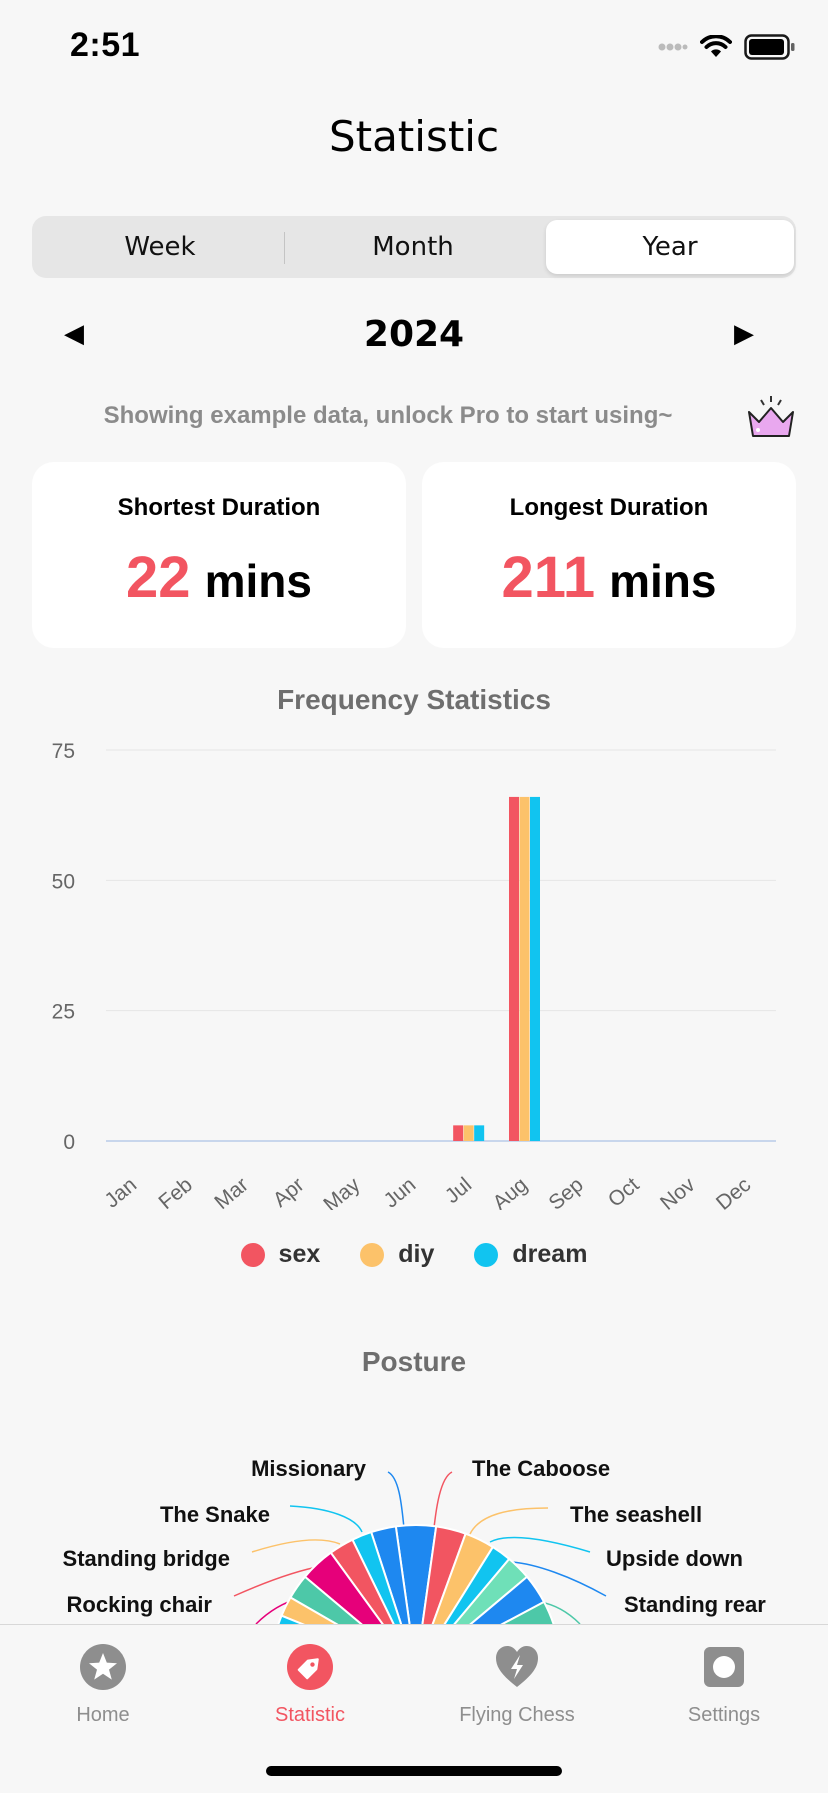 This screenshot has height=1793, width=828. What do you see at coordinates (541, 1468) in the screenshot?
I see `posture-label-the-caboose: The Caboose` at bounding box center [541, 1468].